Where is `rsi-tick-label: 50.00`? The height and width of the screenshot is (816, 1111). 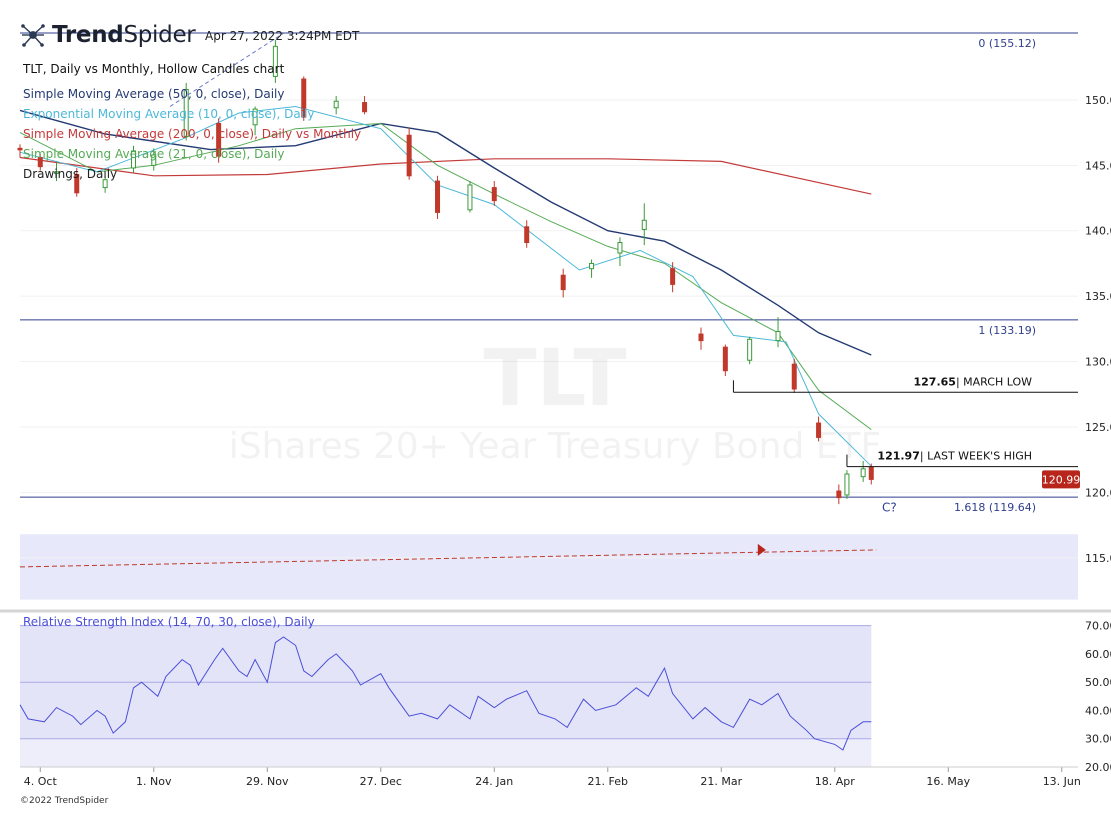 rsi-tick-label: 50.00 is located at coordinates (1098, 682).